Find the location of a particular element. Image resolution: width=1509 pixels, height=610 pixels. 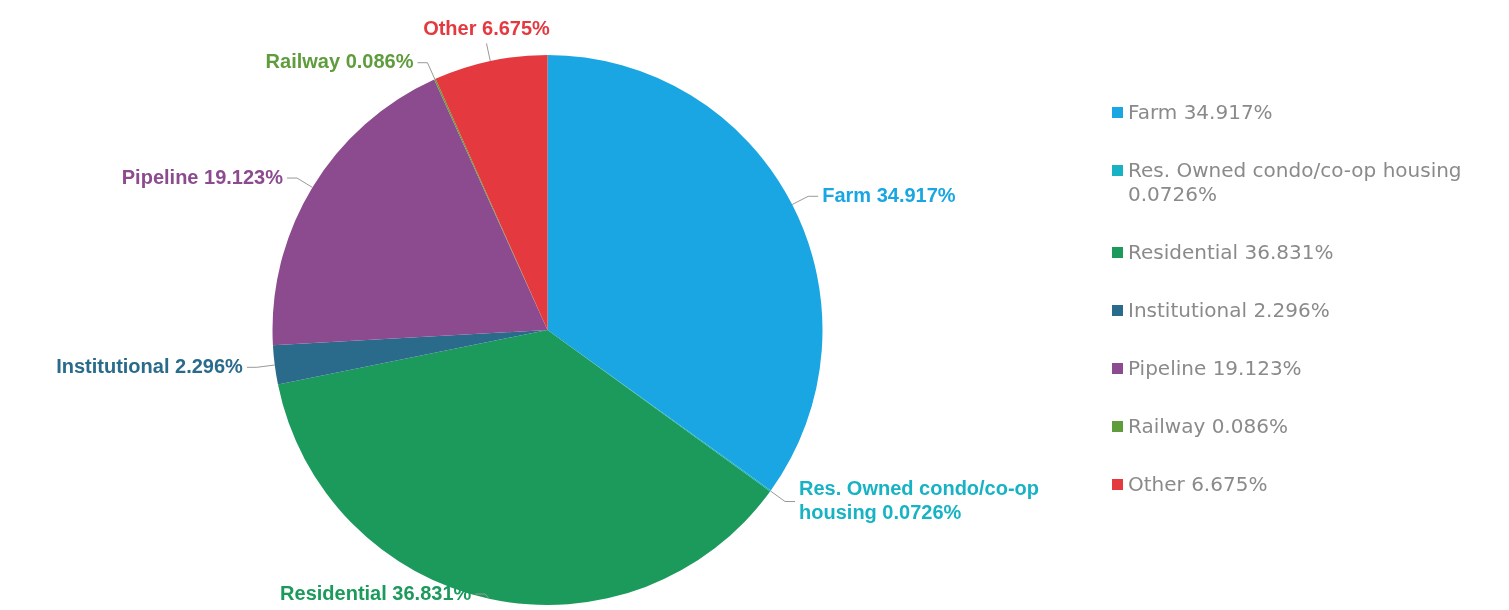

legend-label: Institutional 2.296% is located at coordinates (1229, 310).